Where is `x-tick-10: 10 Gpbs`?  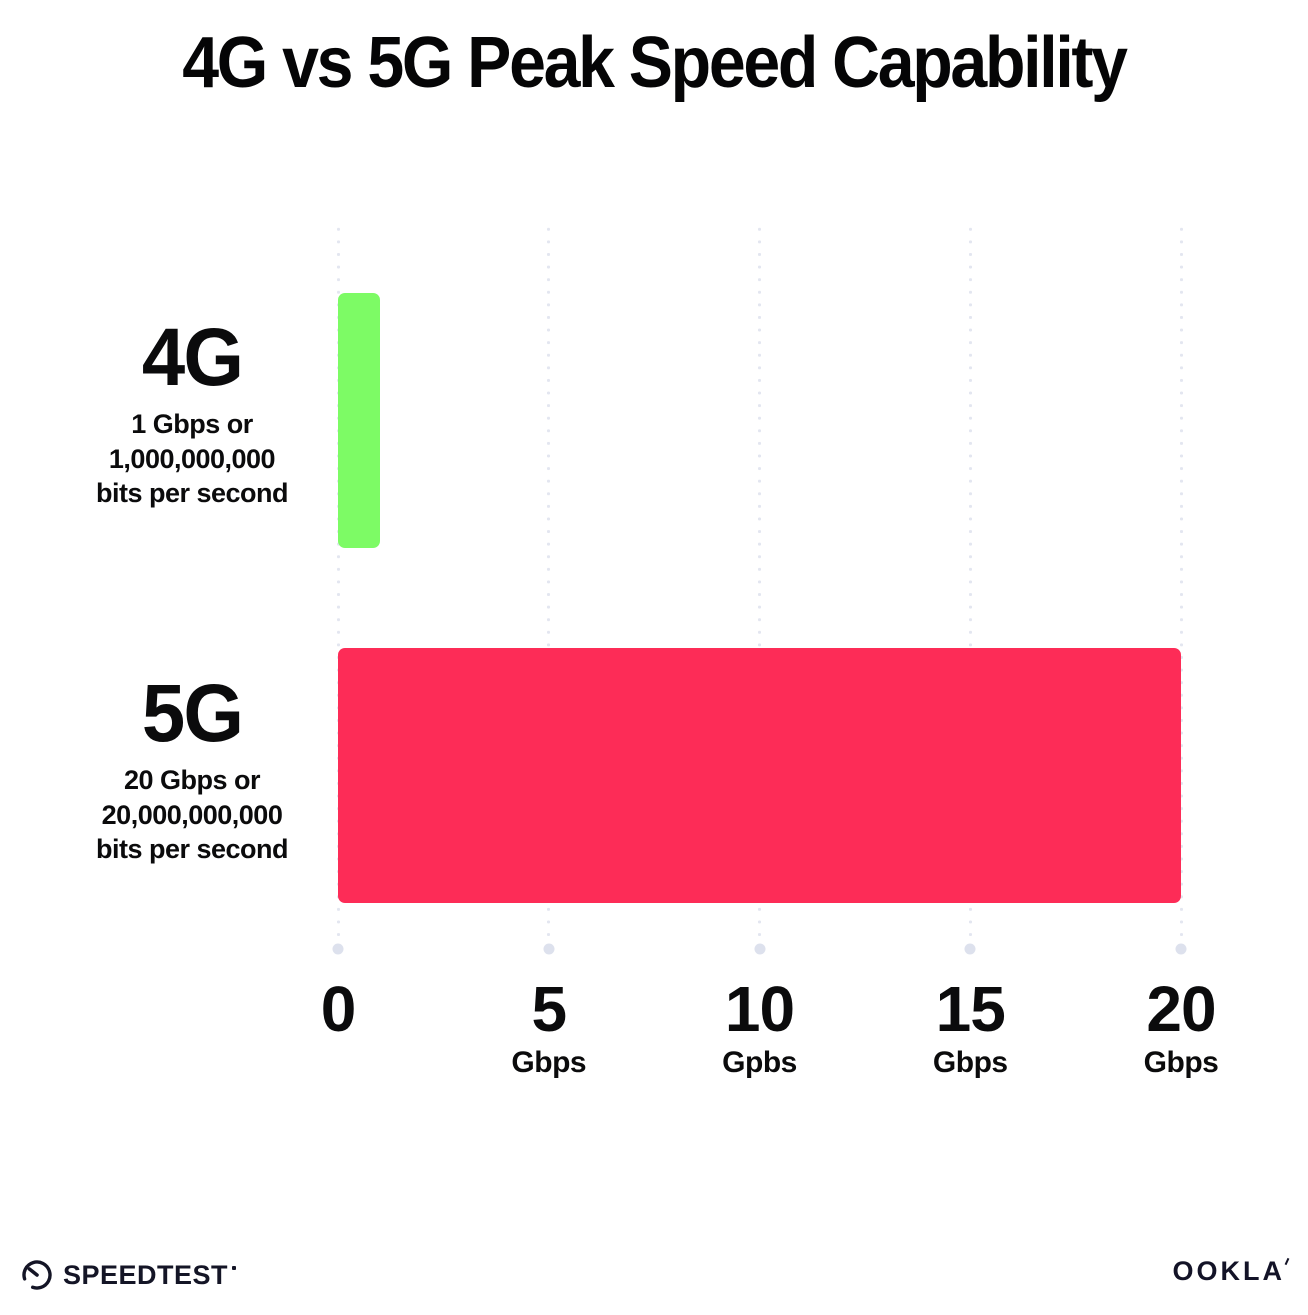
x-tick-10: 10 Gpbs is located at coordinates (759, 1027).